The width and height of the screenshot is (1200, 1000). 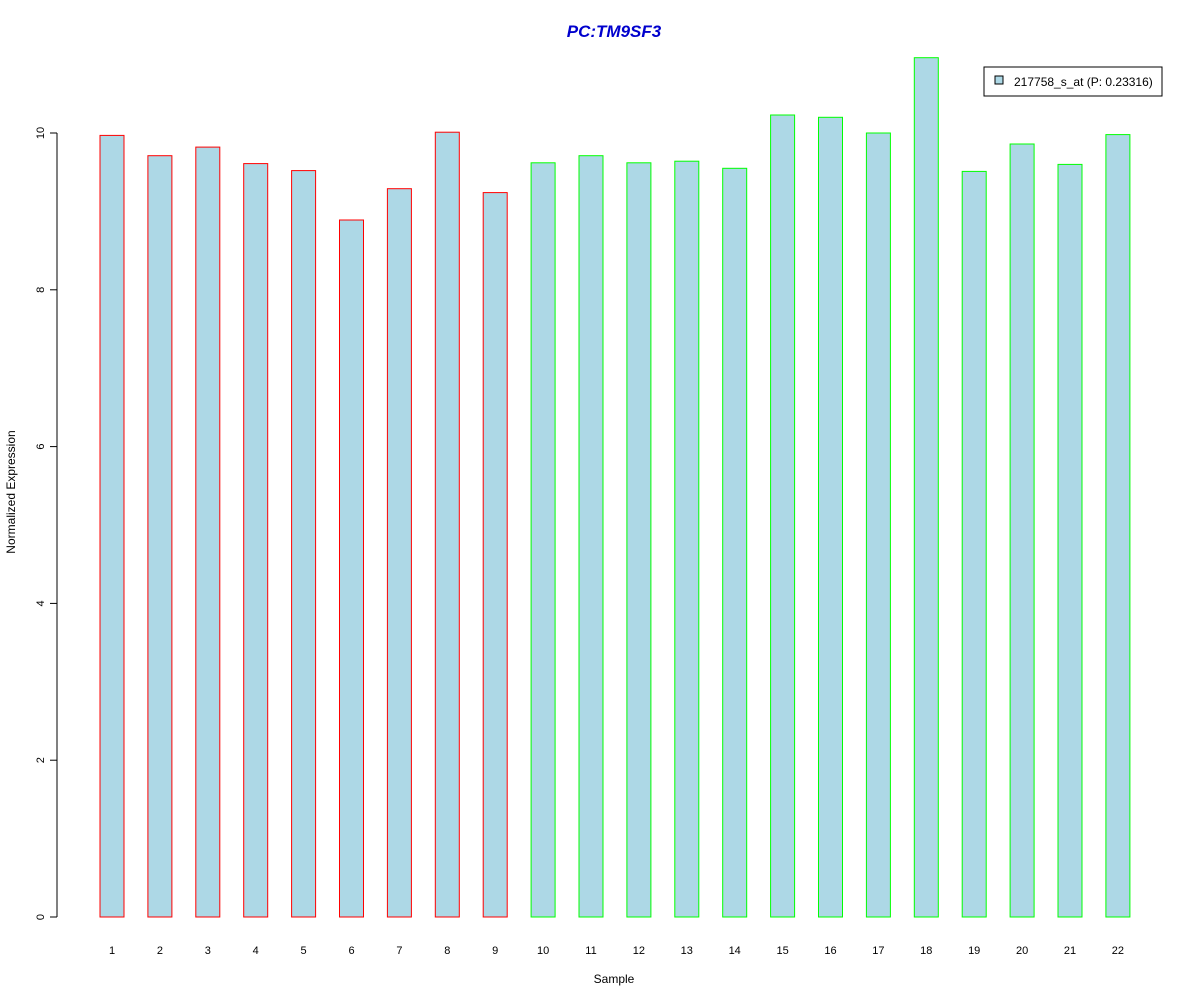 What do you see at coordinates (614, 31) in the screenshot?
I see `chart-title: PC:TM9SF3` at bounding box center [614, 31].